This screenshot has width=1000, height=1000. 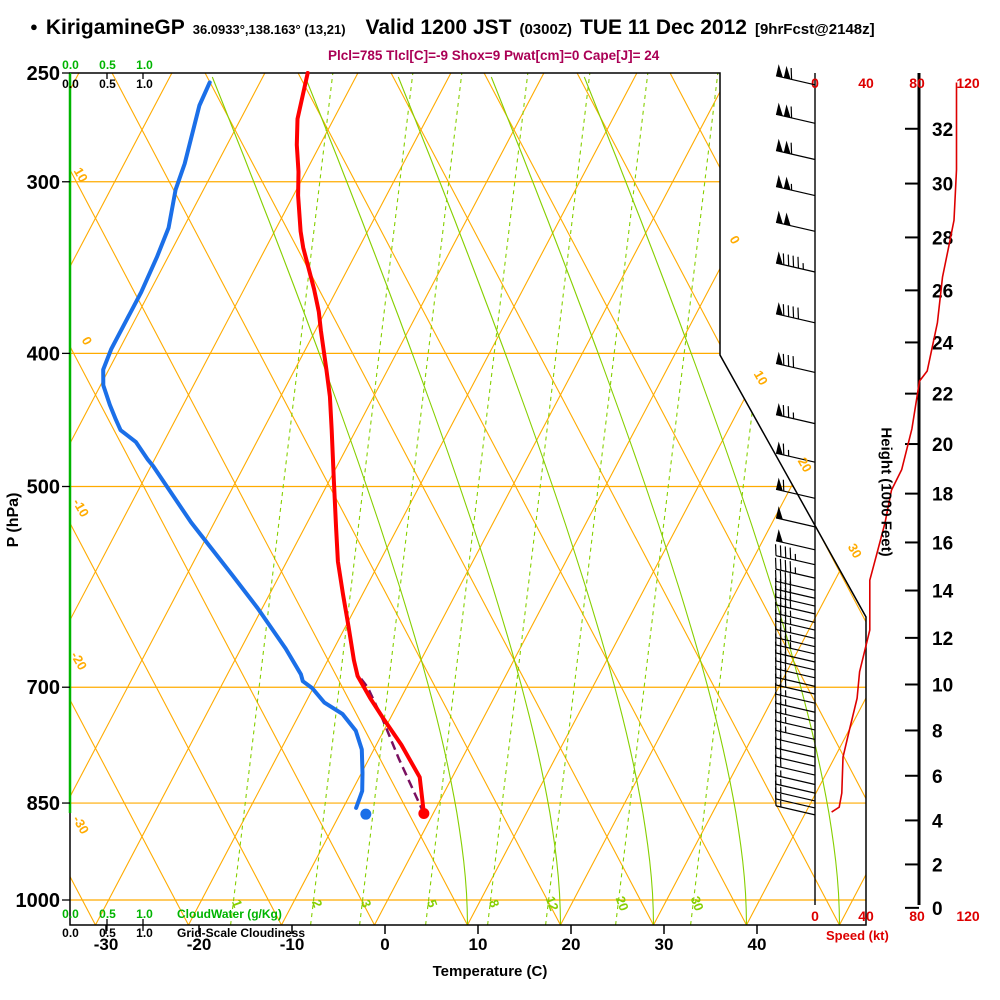 What do you see at coordinates (43, 183) in the screenshot?
I see `svg-text: 300` at bounding box center [43, 183].